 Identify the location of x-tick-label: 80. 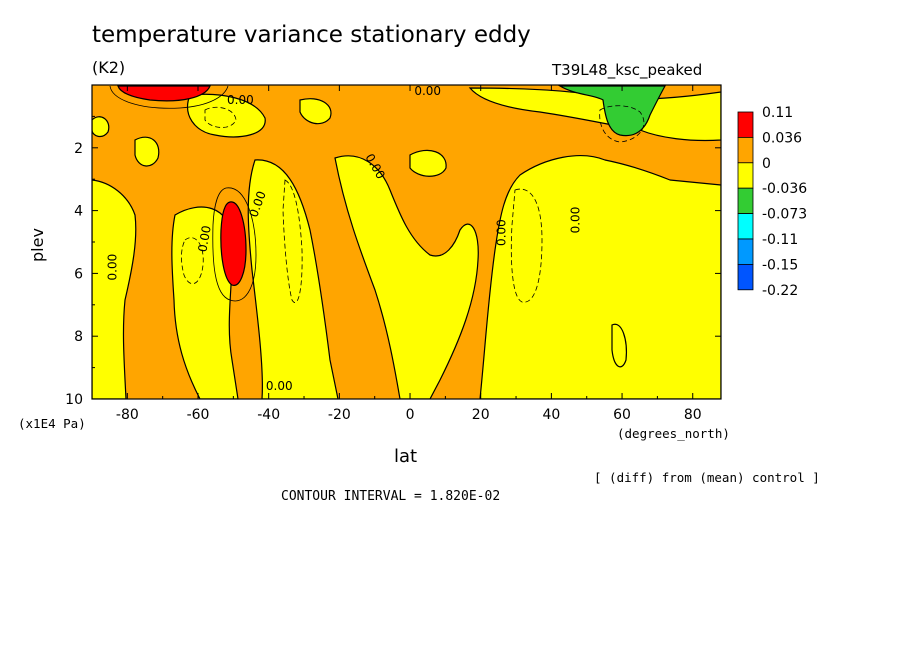
(693, 415).